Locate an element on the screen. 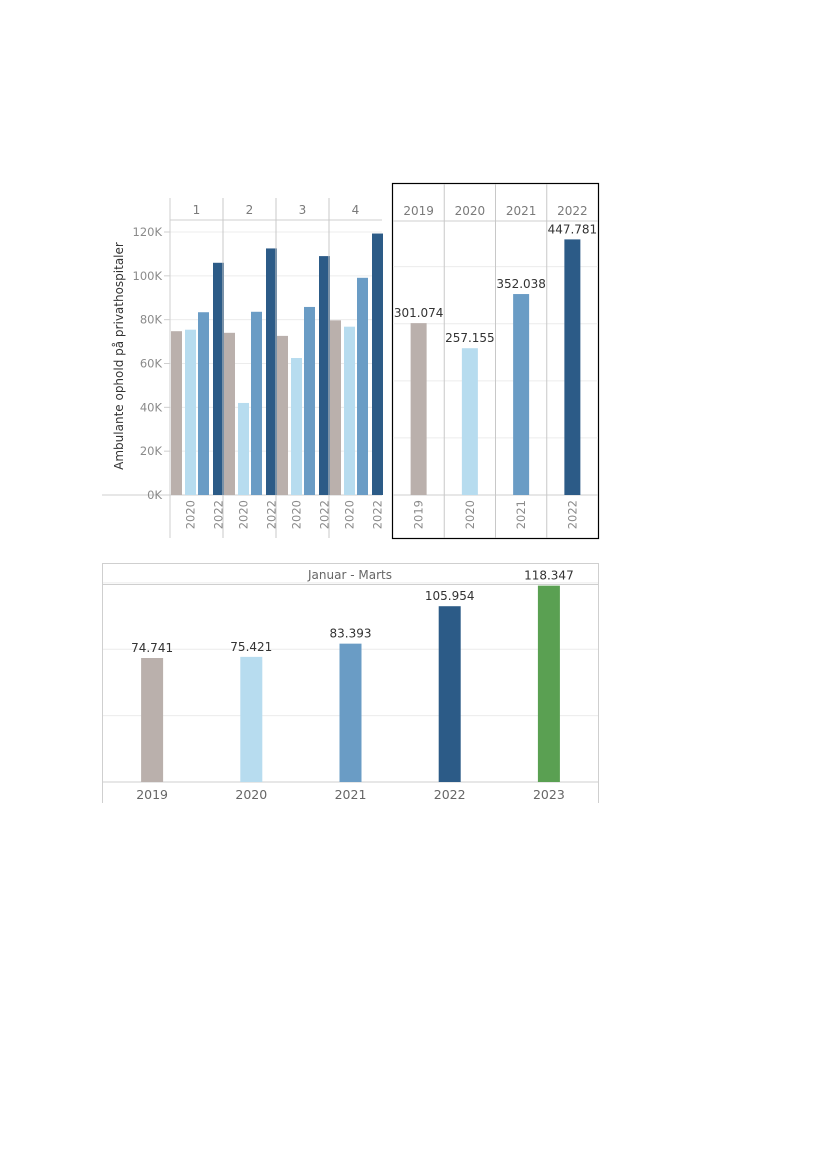 Image resolution: width=827 pixels, height=1173 pixels. data-label: 352.038 is located at coordinates (521, 284).